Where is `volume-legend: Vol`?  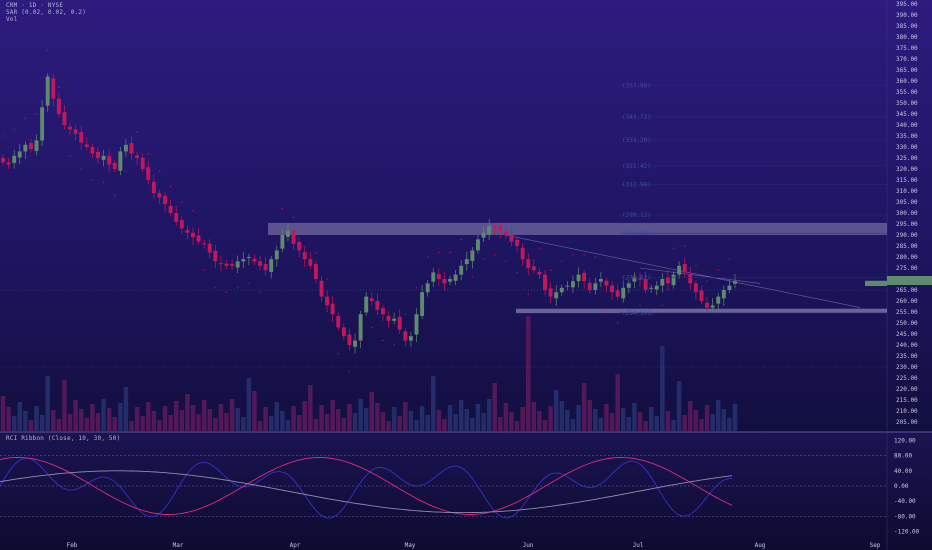
volume-legend: Vol is located at coordinates (12, 19).